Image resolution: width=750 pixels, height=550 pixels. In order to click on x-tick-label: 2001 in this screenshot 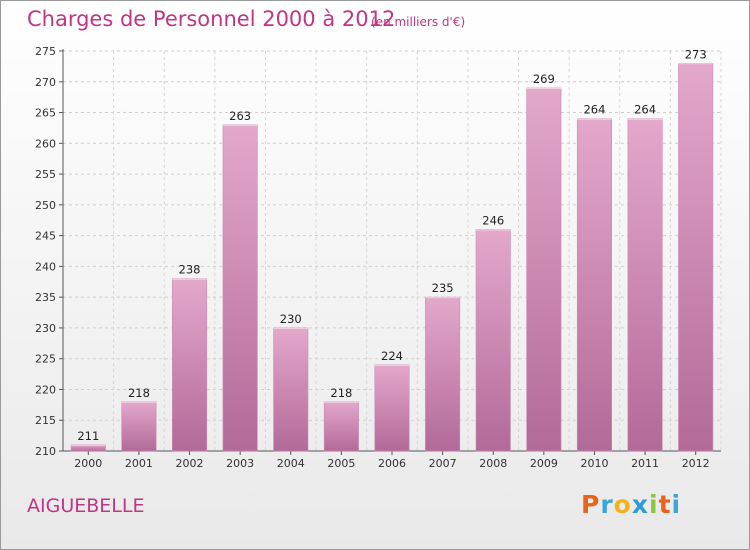, I will do `click(139, 463)`.